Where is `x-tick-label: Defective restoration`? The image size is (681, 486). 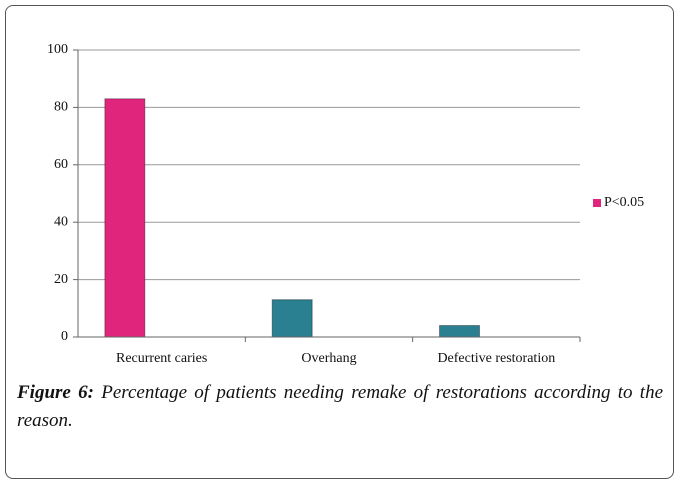
x-tick-label: Defective restoration is located at coordinates (496, 358).